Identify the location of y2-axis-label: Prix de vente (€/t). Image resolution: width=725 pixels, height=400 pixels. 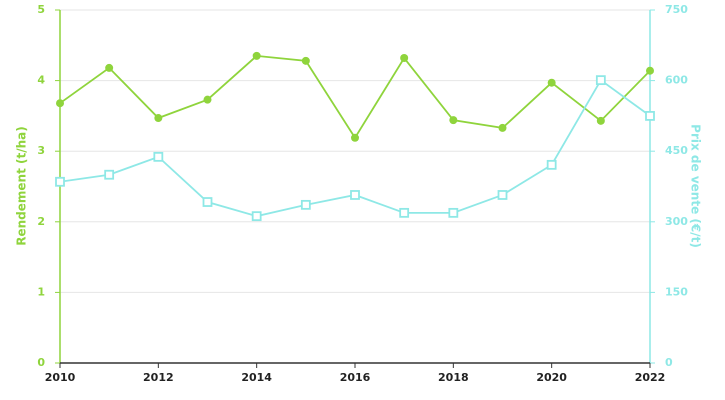
(696, 186).